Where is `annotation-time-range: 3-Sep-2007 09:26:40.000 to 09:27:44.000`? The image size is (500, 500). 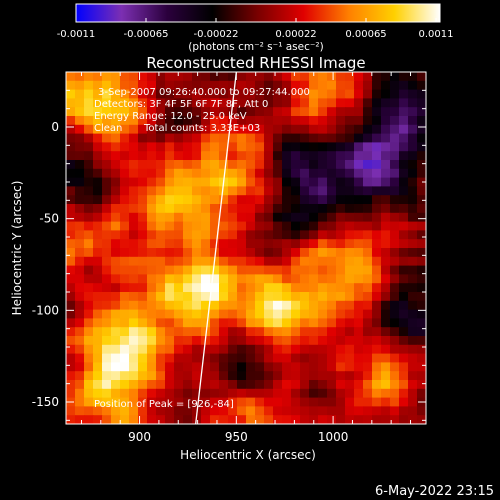
annotation-time-range: 3-Sep-2007 09:26:40.000 to 09:27:44.000 is located at coordinates (204, 92).